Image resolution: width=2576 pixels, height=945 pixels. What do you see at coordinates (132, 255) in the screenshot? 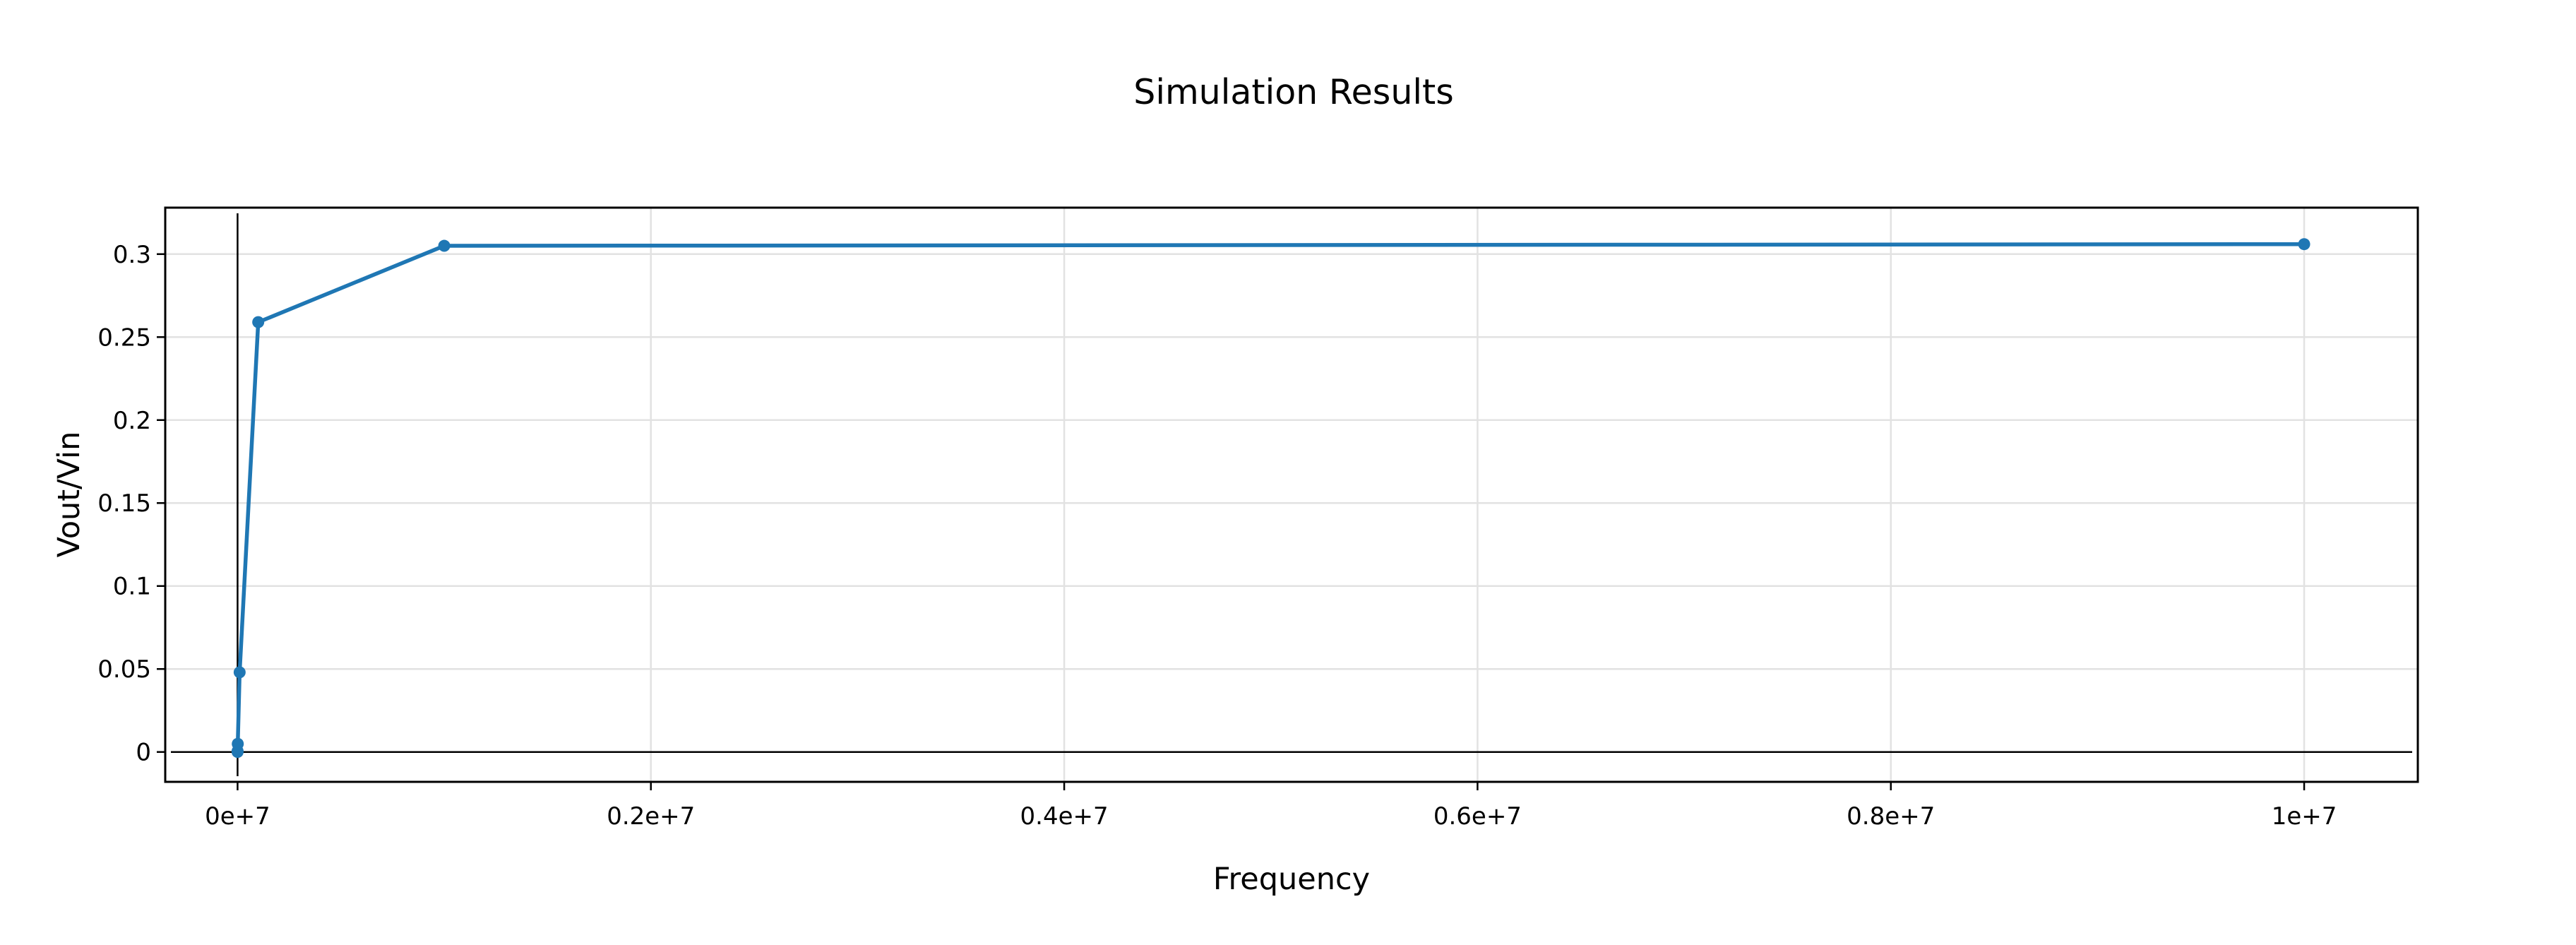
I see `y-tick-label: 0.3` at bounding box center [132, 255].